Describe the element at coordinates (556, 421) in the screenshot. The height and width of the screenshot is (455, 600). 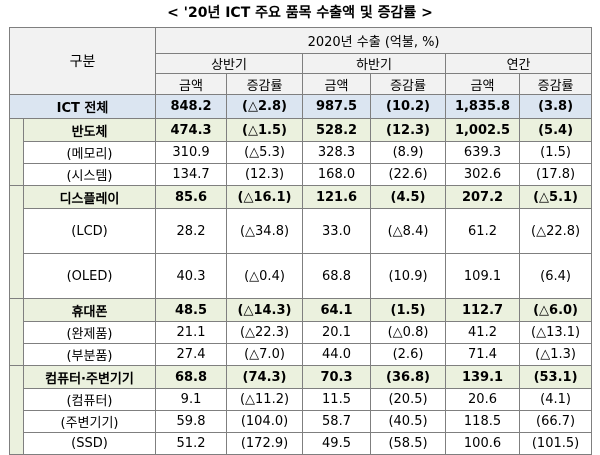
I see `cell: (66.7)` at that location.